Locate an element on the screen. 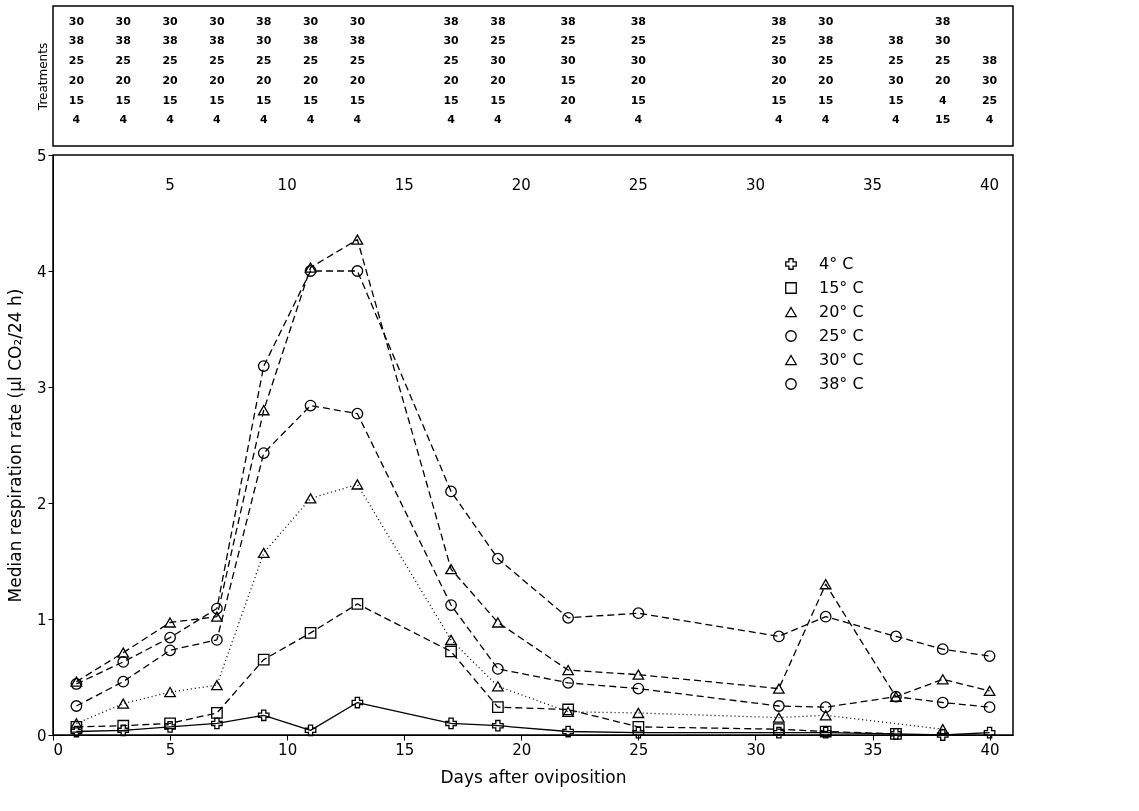 The height and width of the screenshot is (811, 1139). x2-tick-label: 40 is located at coordinates (990, 185).